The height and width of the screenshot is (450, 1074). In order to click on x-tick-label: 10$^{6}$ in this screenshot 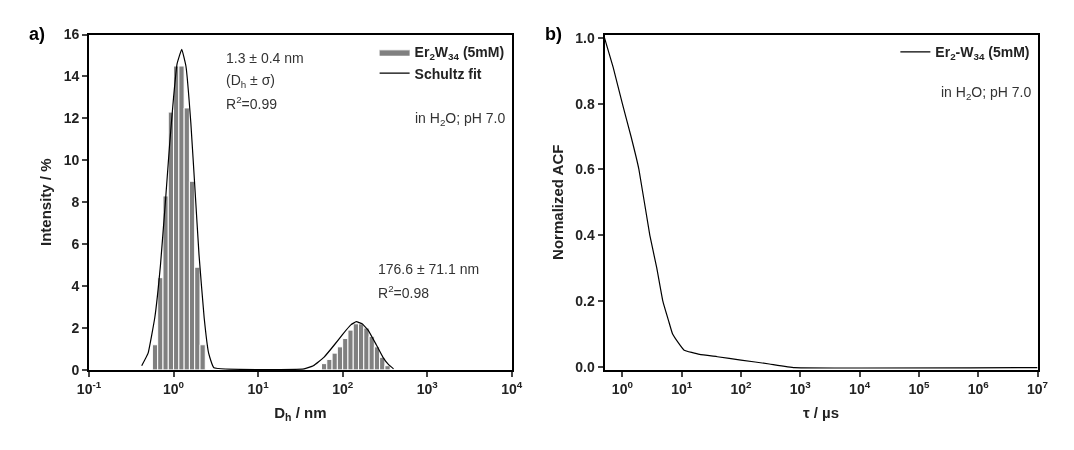, I will do `click(978, 387)`.